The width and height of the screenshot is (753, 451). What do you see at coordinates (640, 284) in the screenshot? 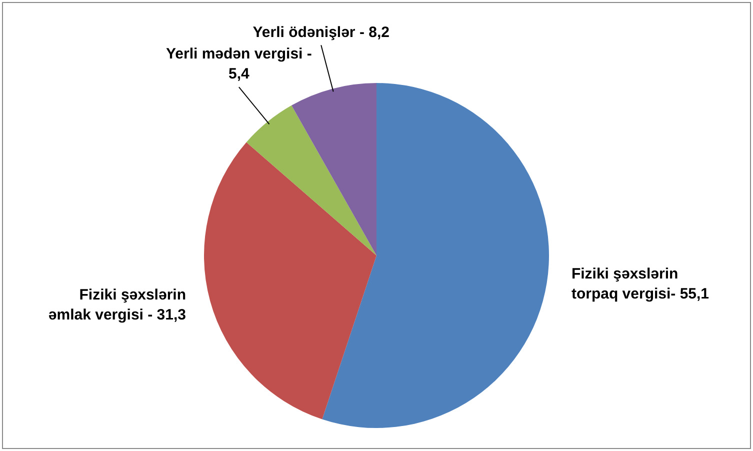
I see `slice-label: Fiziki şəxslərin torpaq vergisi- 55,1` at bounding box center [640, 284].